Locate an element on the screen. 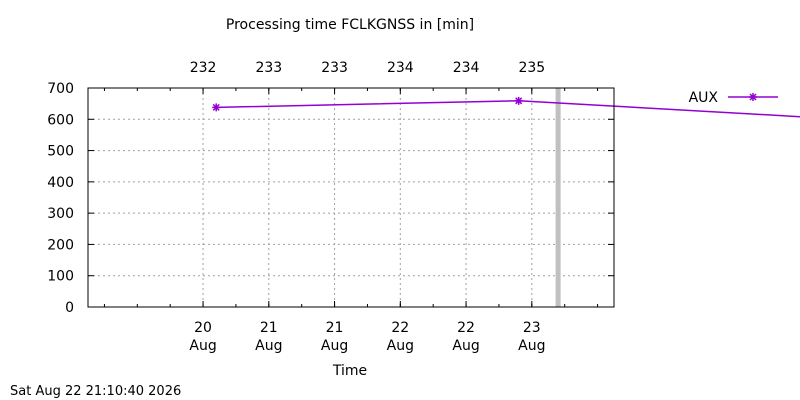 Image resolution: width=800 pixels, height=400 pixels. x-top-tick-label-3: 234 is located at coordinates (400, 68).